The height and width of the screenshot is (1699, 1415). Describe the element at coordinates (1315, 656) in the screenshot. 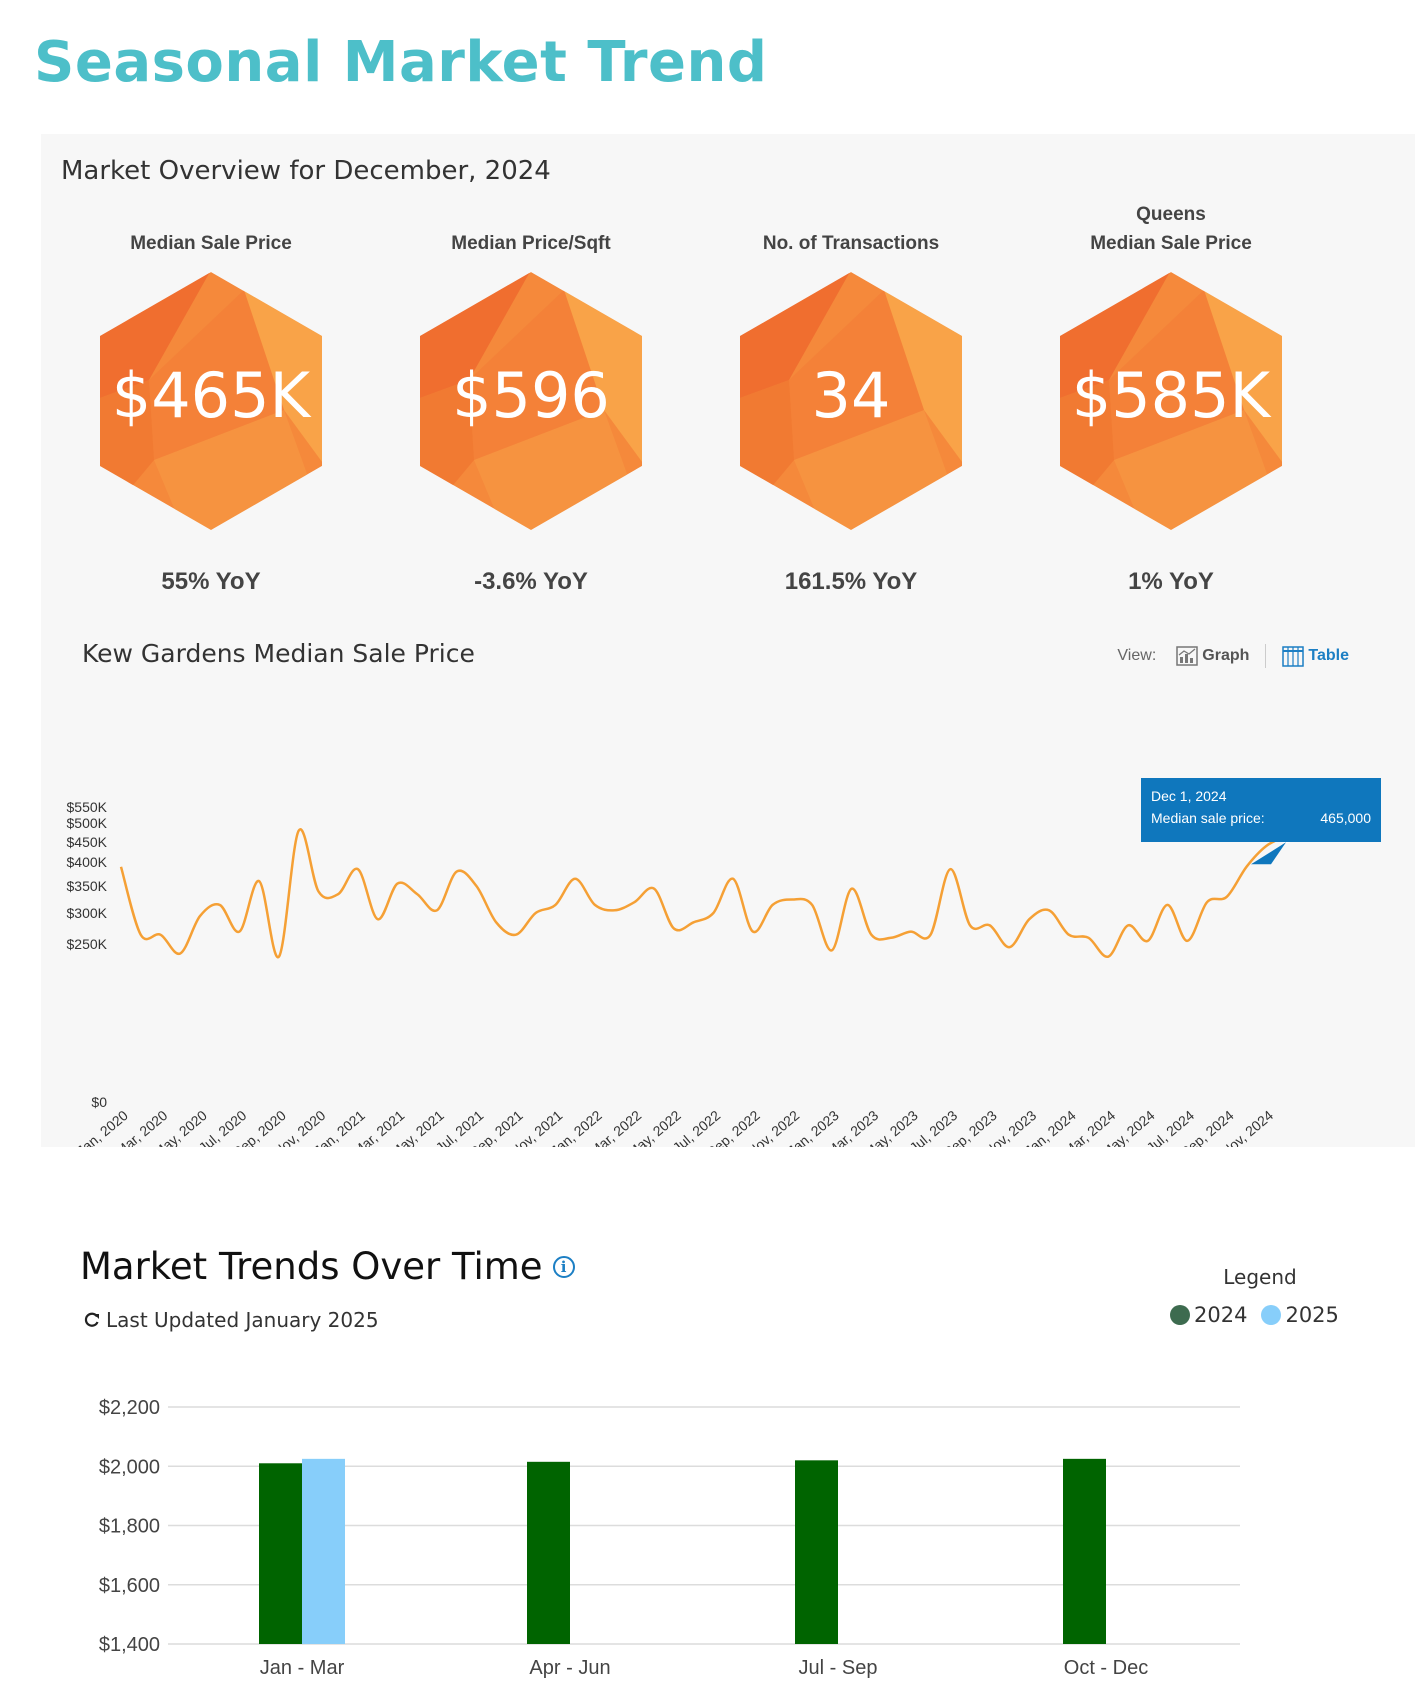

I see `table-view-button: Table` at that location.